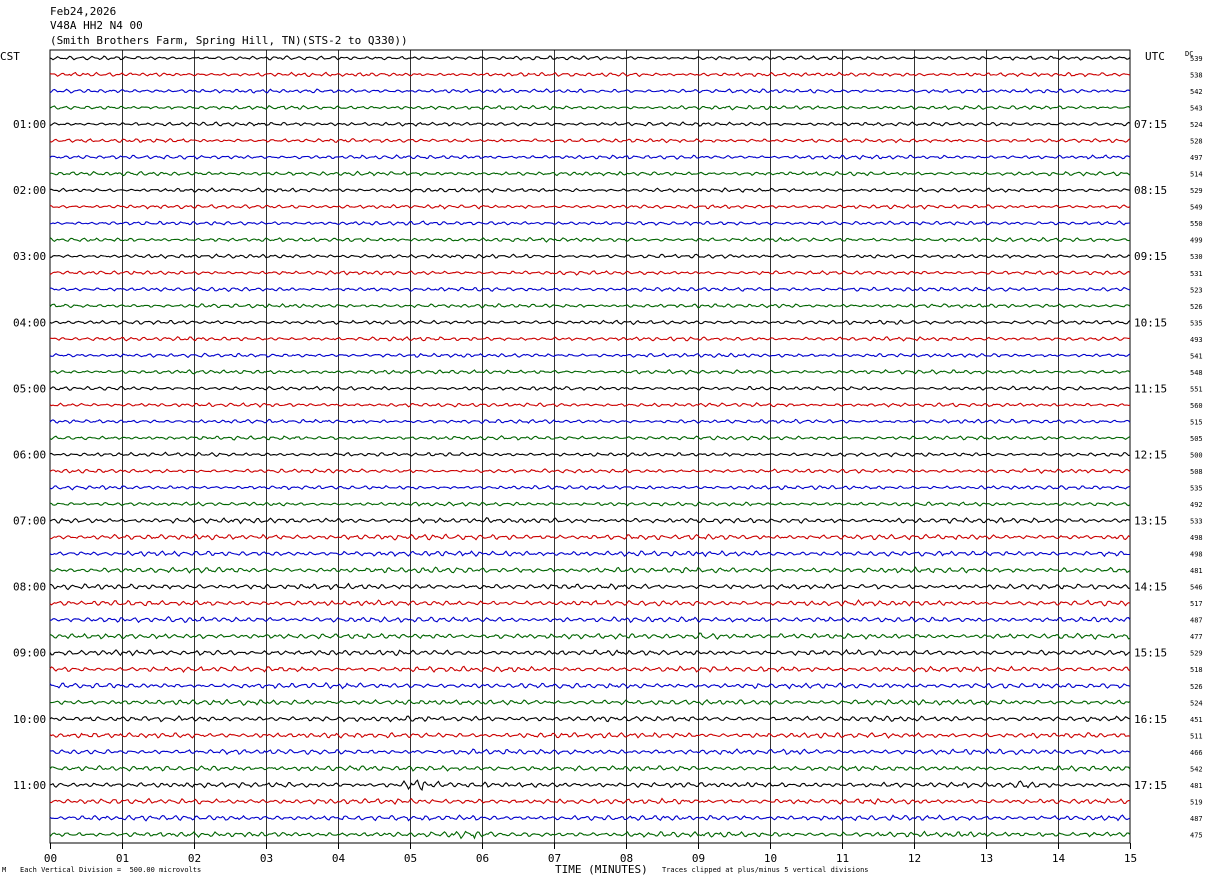 This screenshot has width=1210, height=886. What do you see at coordinates (29, 124) in the screenshot?
I see `left-hour-label: 01:00` at bounding box center [29, 124].